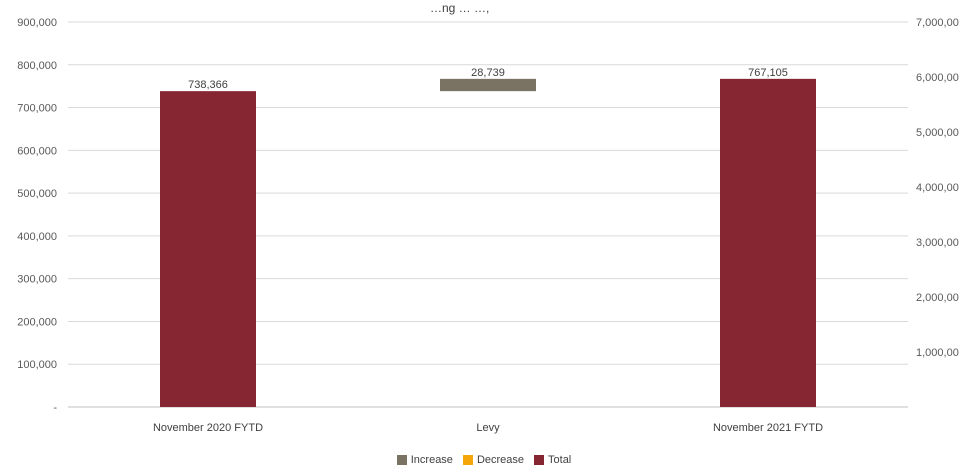 This screenshot has width=968, height=474. What do you see at coordinates (937, 353) in the screenshot?
I see `y-right-tick-label: 1,000,00` at bounding box center [937, 353].